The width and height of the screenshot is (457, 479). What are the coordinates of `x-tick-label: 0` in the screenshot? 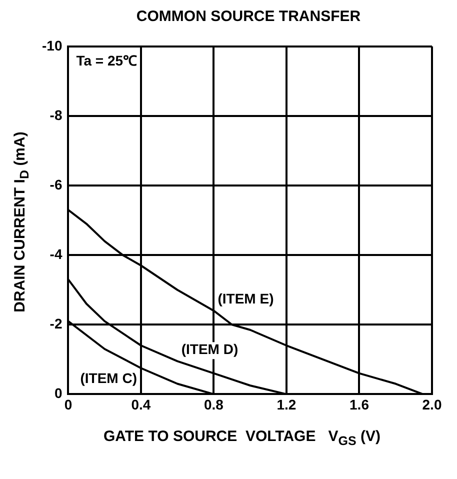 It's located at (68, 404).